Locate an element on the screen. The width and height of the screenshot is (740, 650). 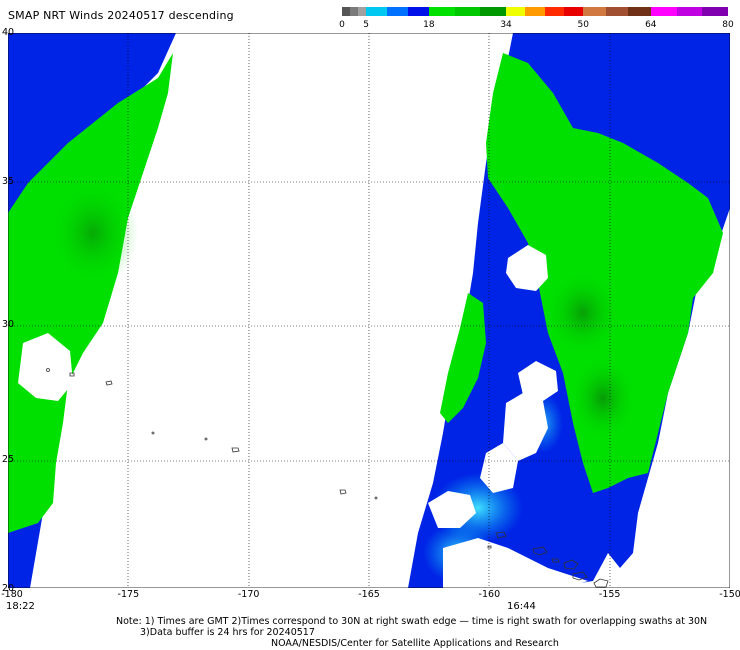
note-line-2: 3)Data buffer is 24 hrs for 20240517 is located at coordinates (227, 632).